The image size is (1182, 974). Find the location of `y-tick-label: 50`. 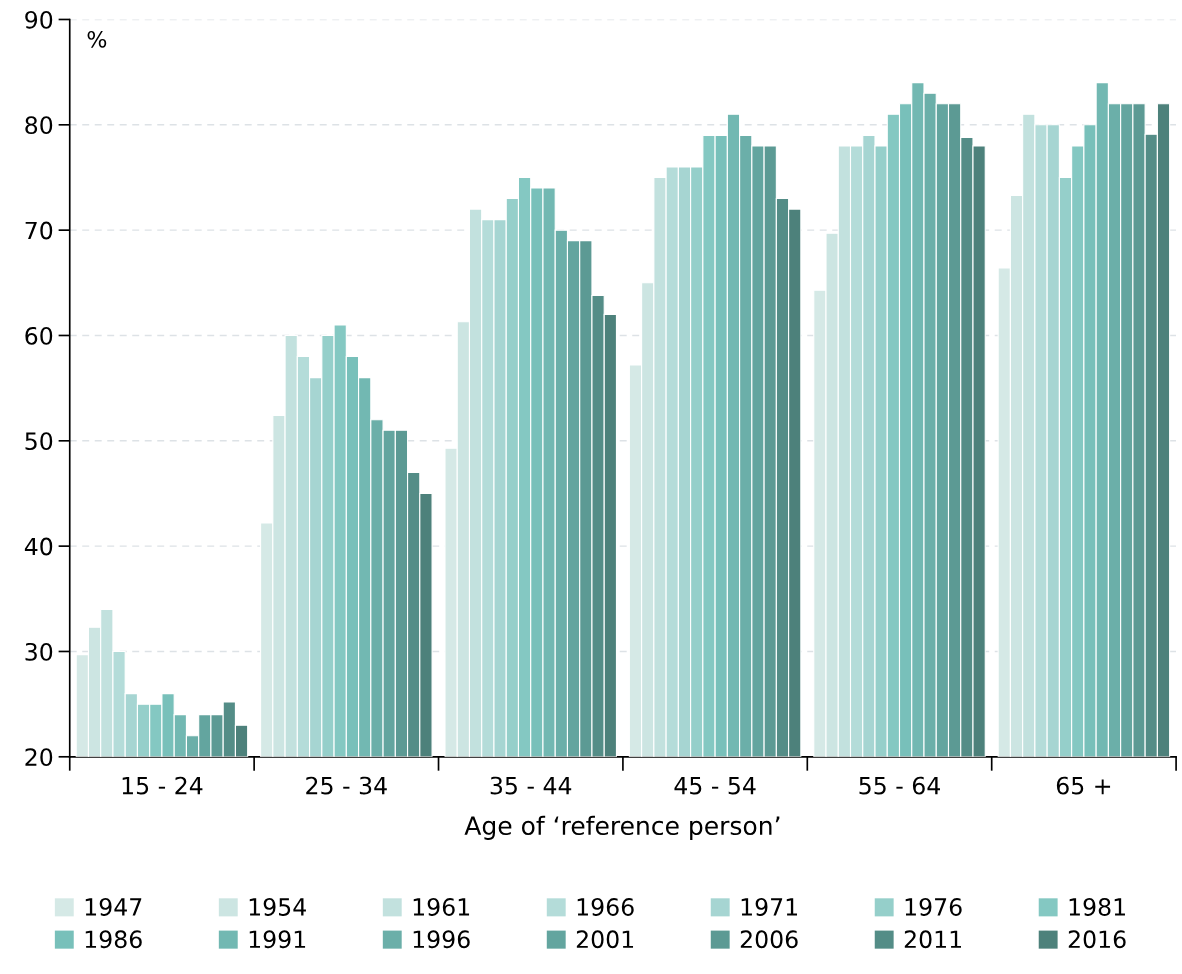

y-tick-label: 50 is located at coordinates (39, 441).